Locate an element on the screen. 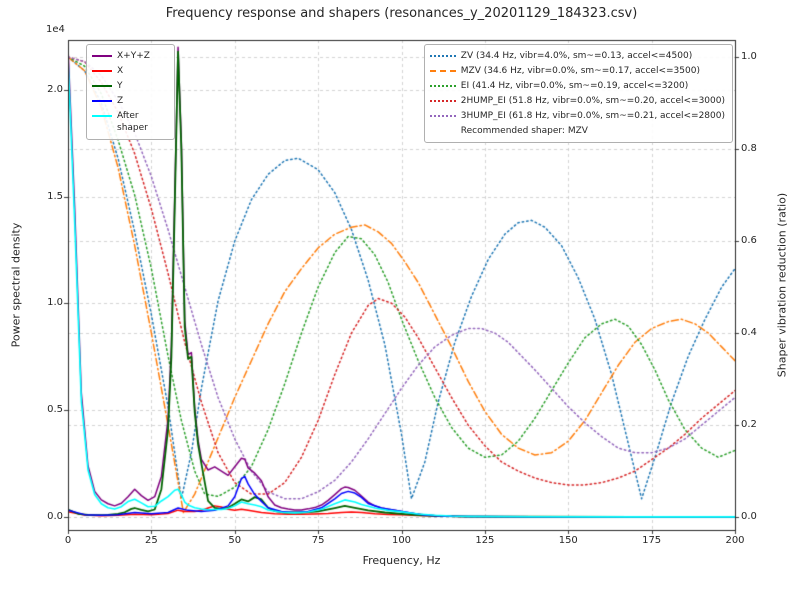 The width and height of the screenshot is (800, 600). legend-label: Y is located at coordinates (120, 85).